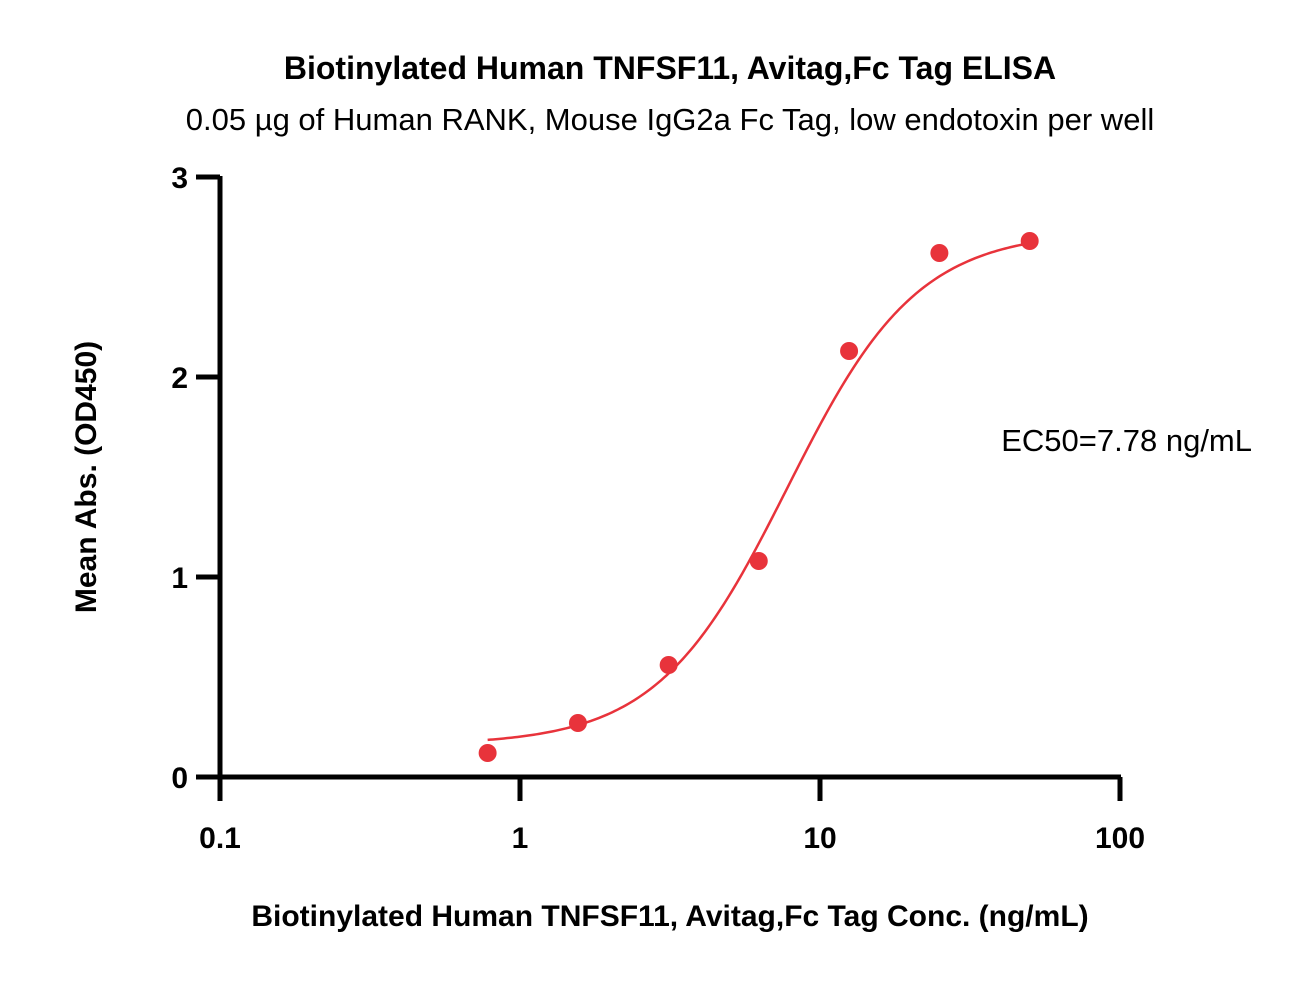 The height and width of the screenshot is (981, 1298). I want to click on x-tick-label: 100, so click(1120, 838).